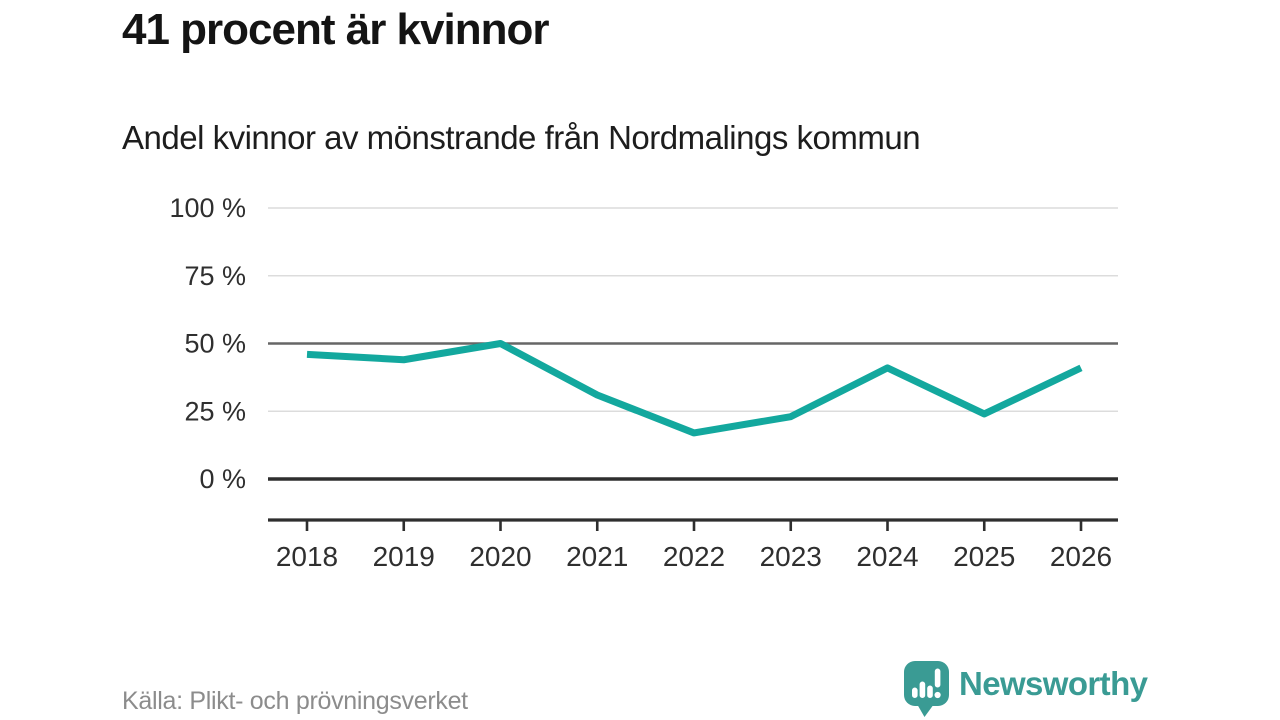 The height and width of the screenshot is (720, 1280). What do you see at coordinates (597, 556) in the screenshot?
I see `x-tick-label: 2021` at bounding box center [597, 556].